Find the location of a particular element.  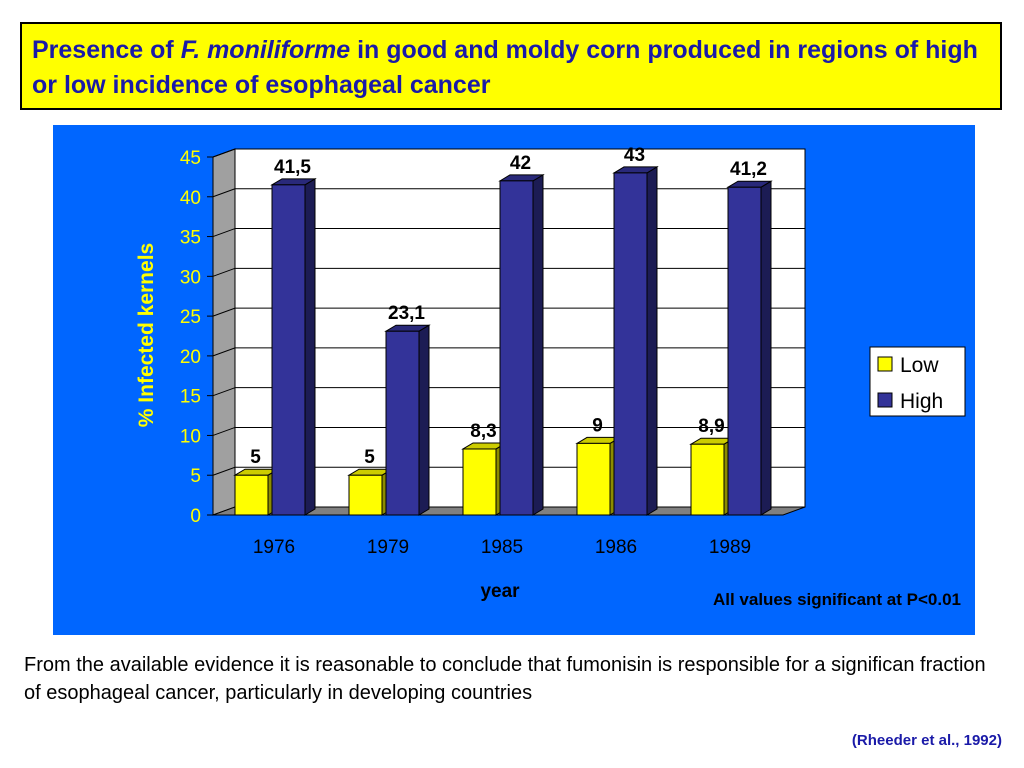

data-label-high-1986: 43 is located at coordinates (634, 155).